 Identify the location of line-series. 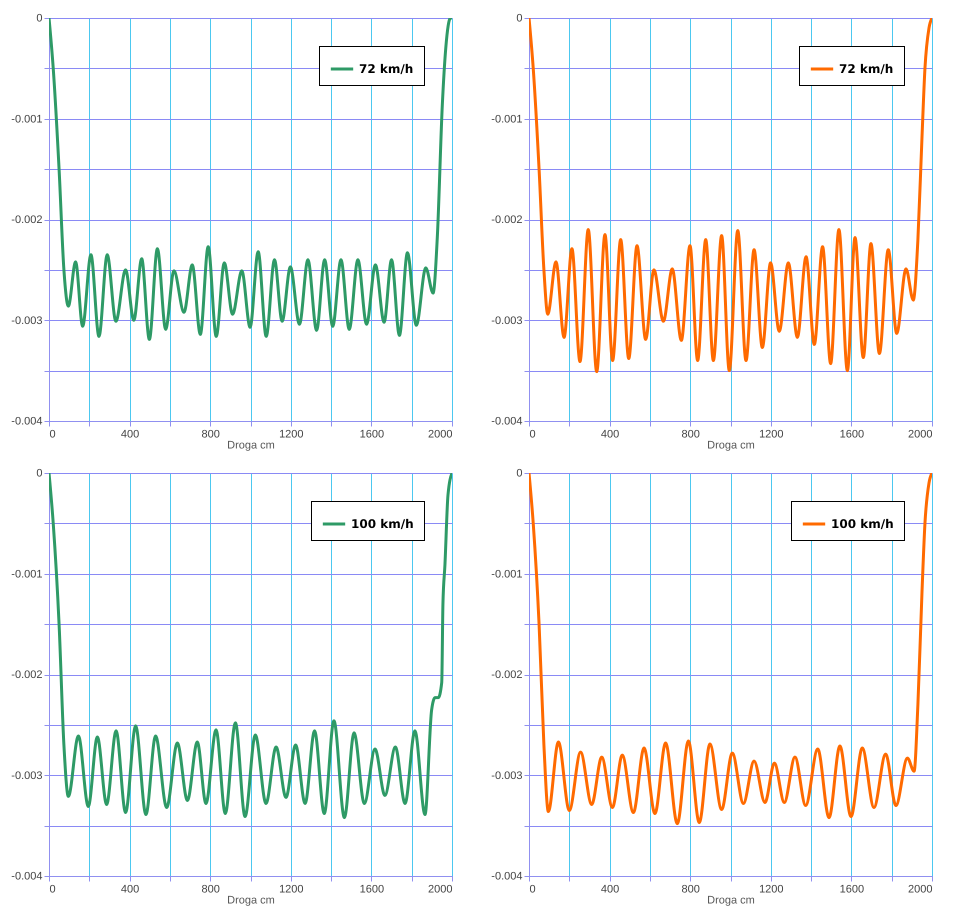
(250, 179).